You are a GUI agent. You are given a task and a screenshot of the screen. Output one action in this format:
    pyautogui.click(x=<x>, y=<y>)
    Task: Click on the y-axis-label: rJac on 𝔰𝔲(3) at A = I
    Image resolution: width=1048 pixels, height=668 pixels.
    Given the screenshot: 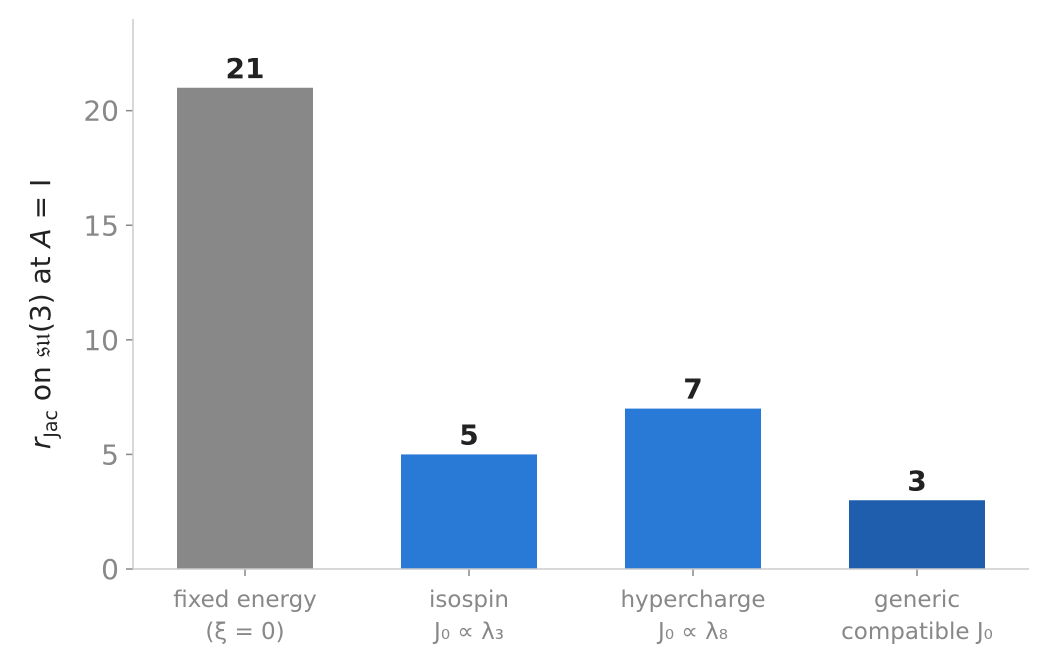 What is the action you would take?
    pyautogui.click(x=43, y=314)
    